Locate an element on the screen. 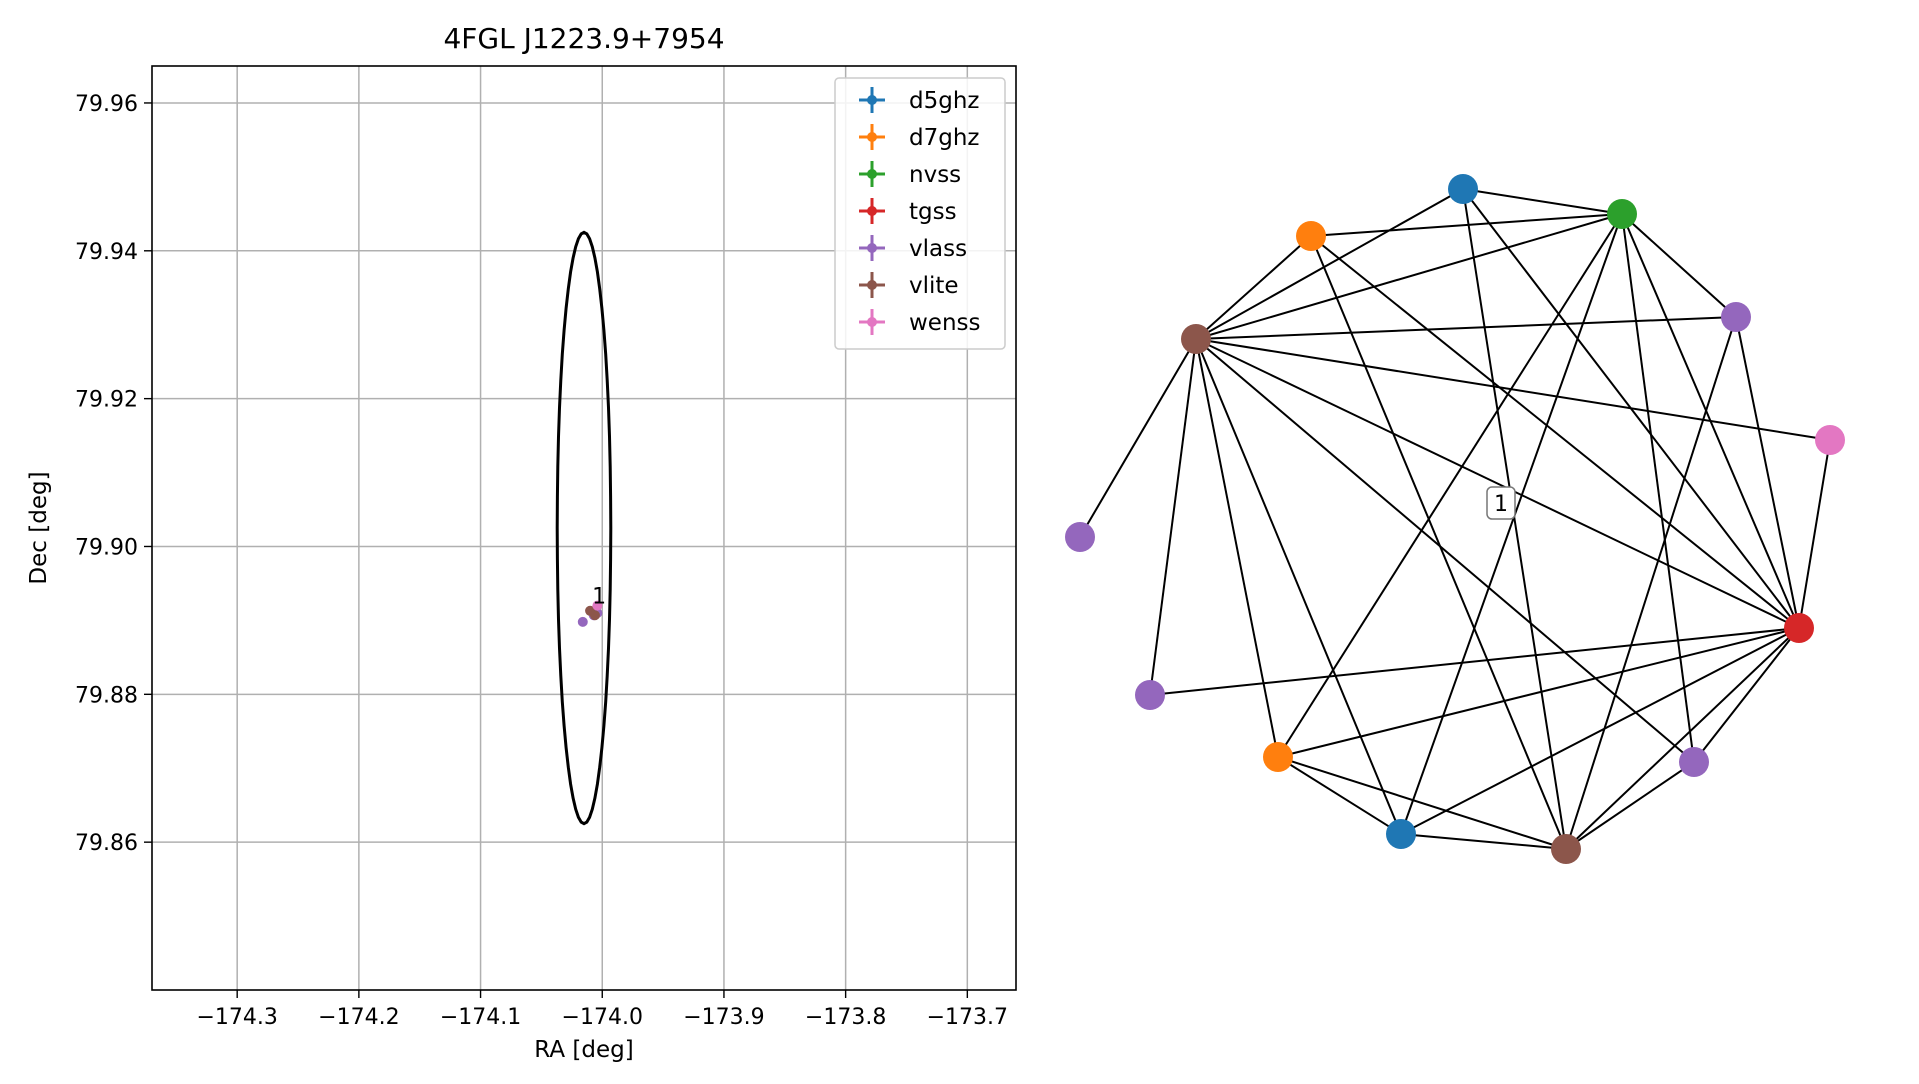  y-tick-label: 79.90 is located at coordinates (106, 547).